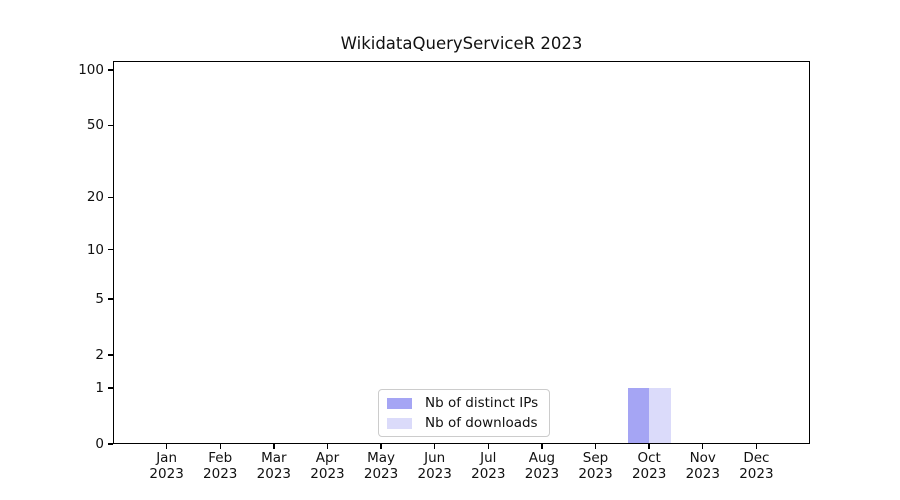  I want to click on y-tick-label: 5, so click(99, 298).